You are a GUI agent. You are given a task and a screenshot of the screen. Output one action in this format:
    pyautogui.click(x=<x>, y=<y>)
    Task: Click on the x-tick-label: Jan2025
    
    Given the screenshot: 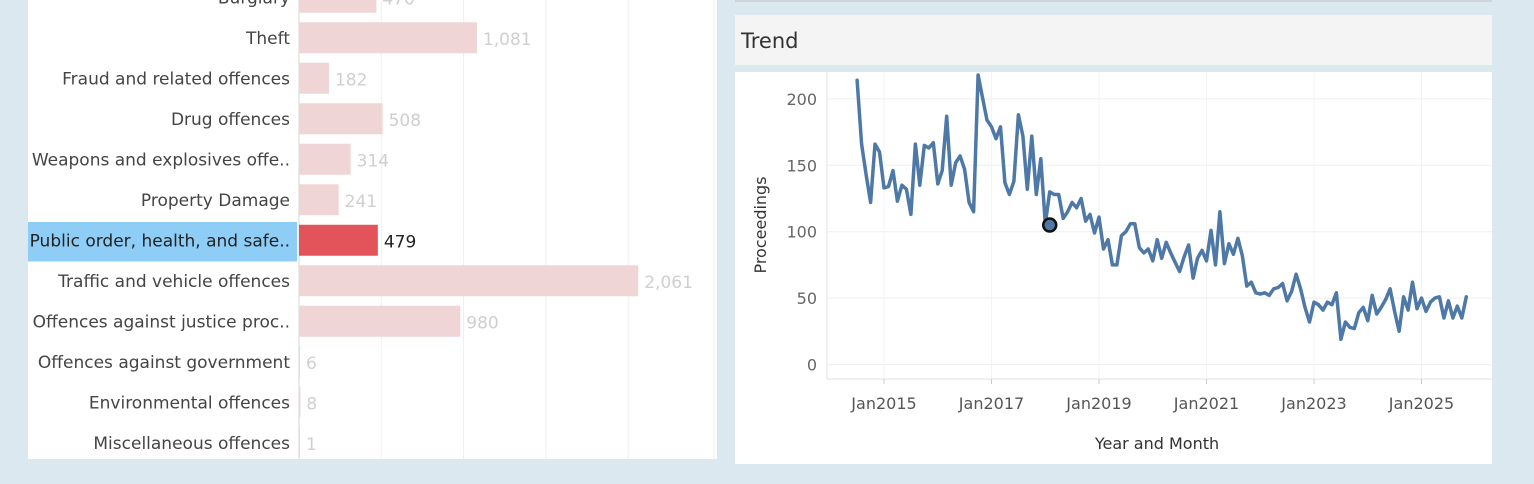 What is the action you would take?
    pyautogui.click(x=1421, y=403)
    